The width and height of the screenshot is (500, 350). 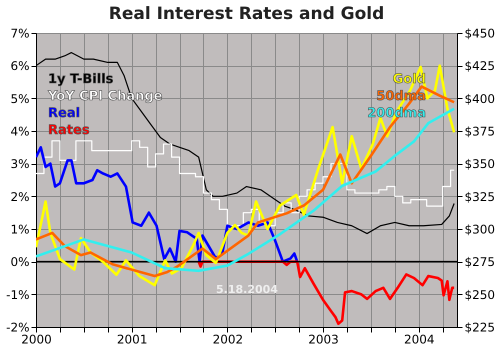 What do you see at coordinates (20, 99) in the screenshot?
I see `y-tick-label: 5%` at bounding box center [20, 99].